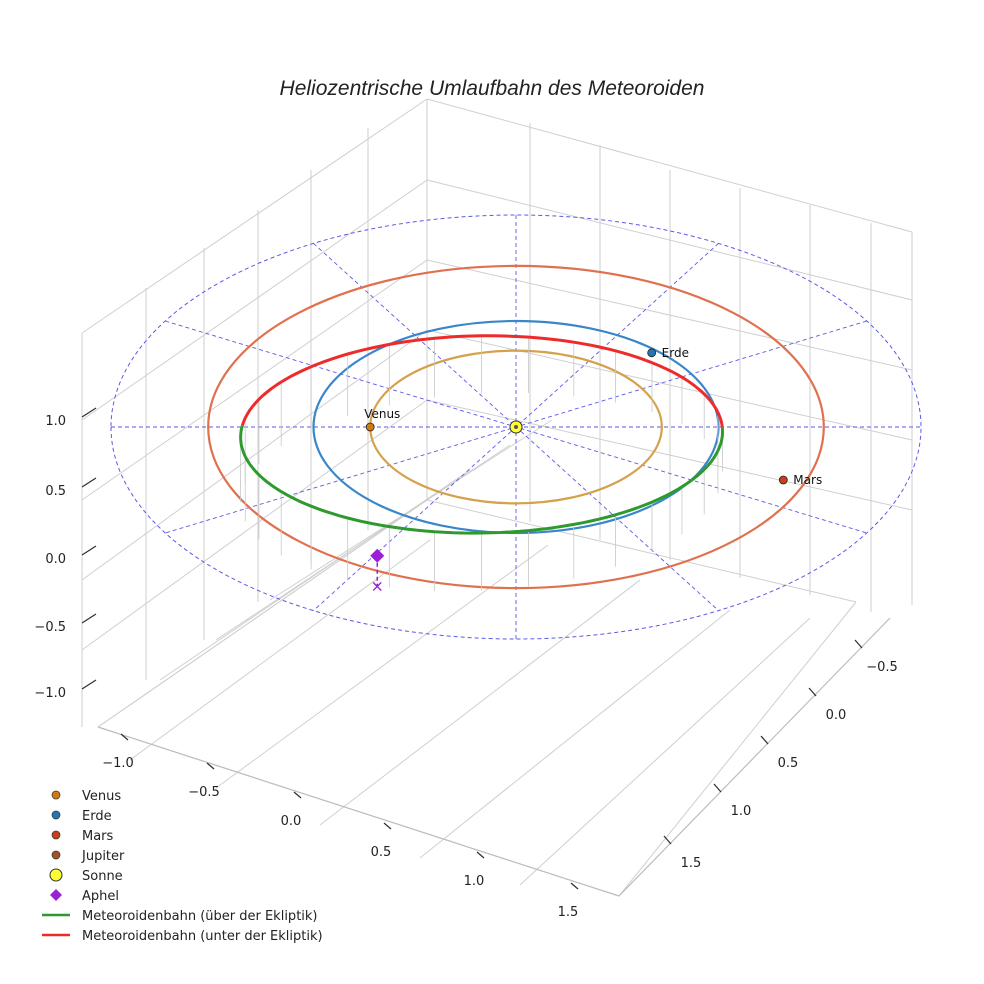  I want to click on legend-label: Venus, so click(101, 796).